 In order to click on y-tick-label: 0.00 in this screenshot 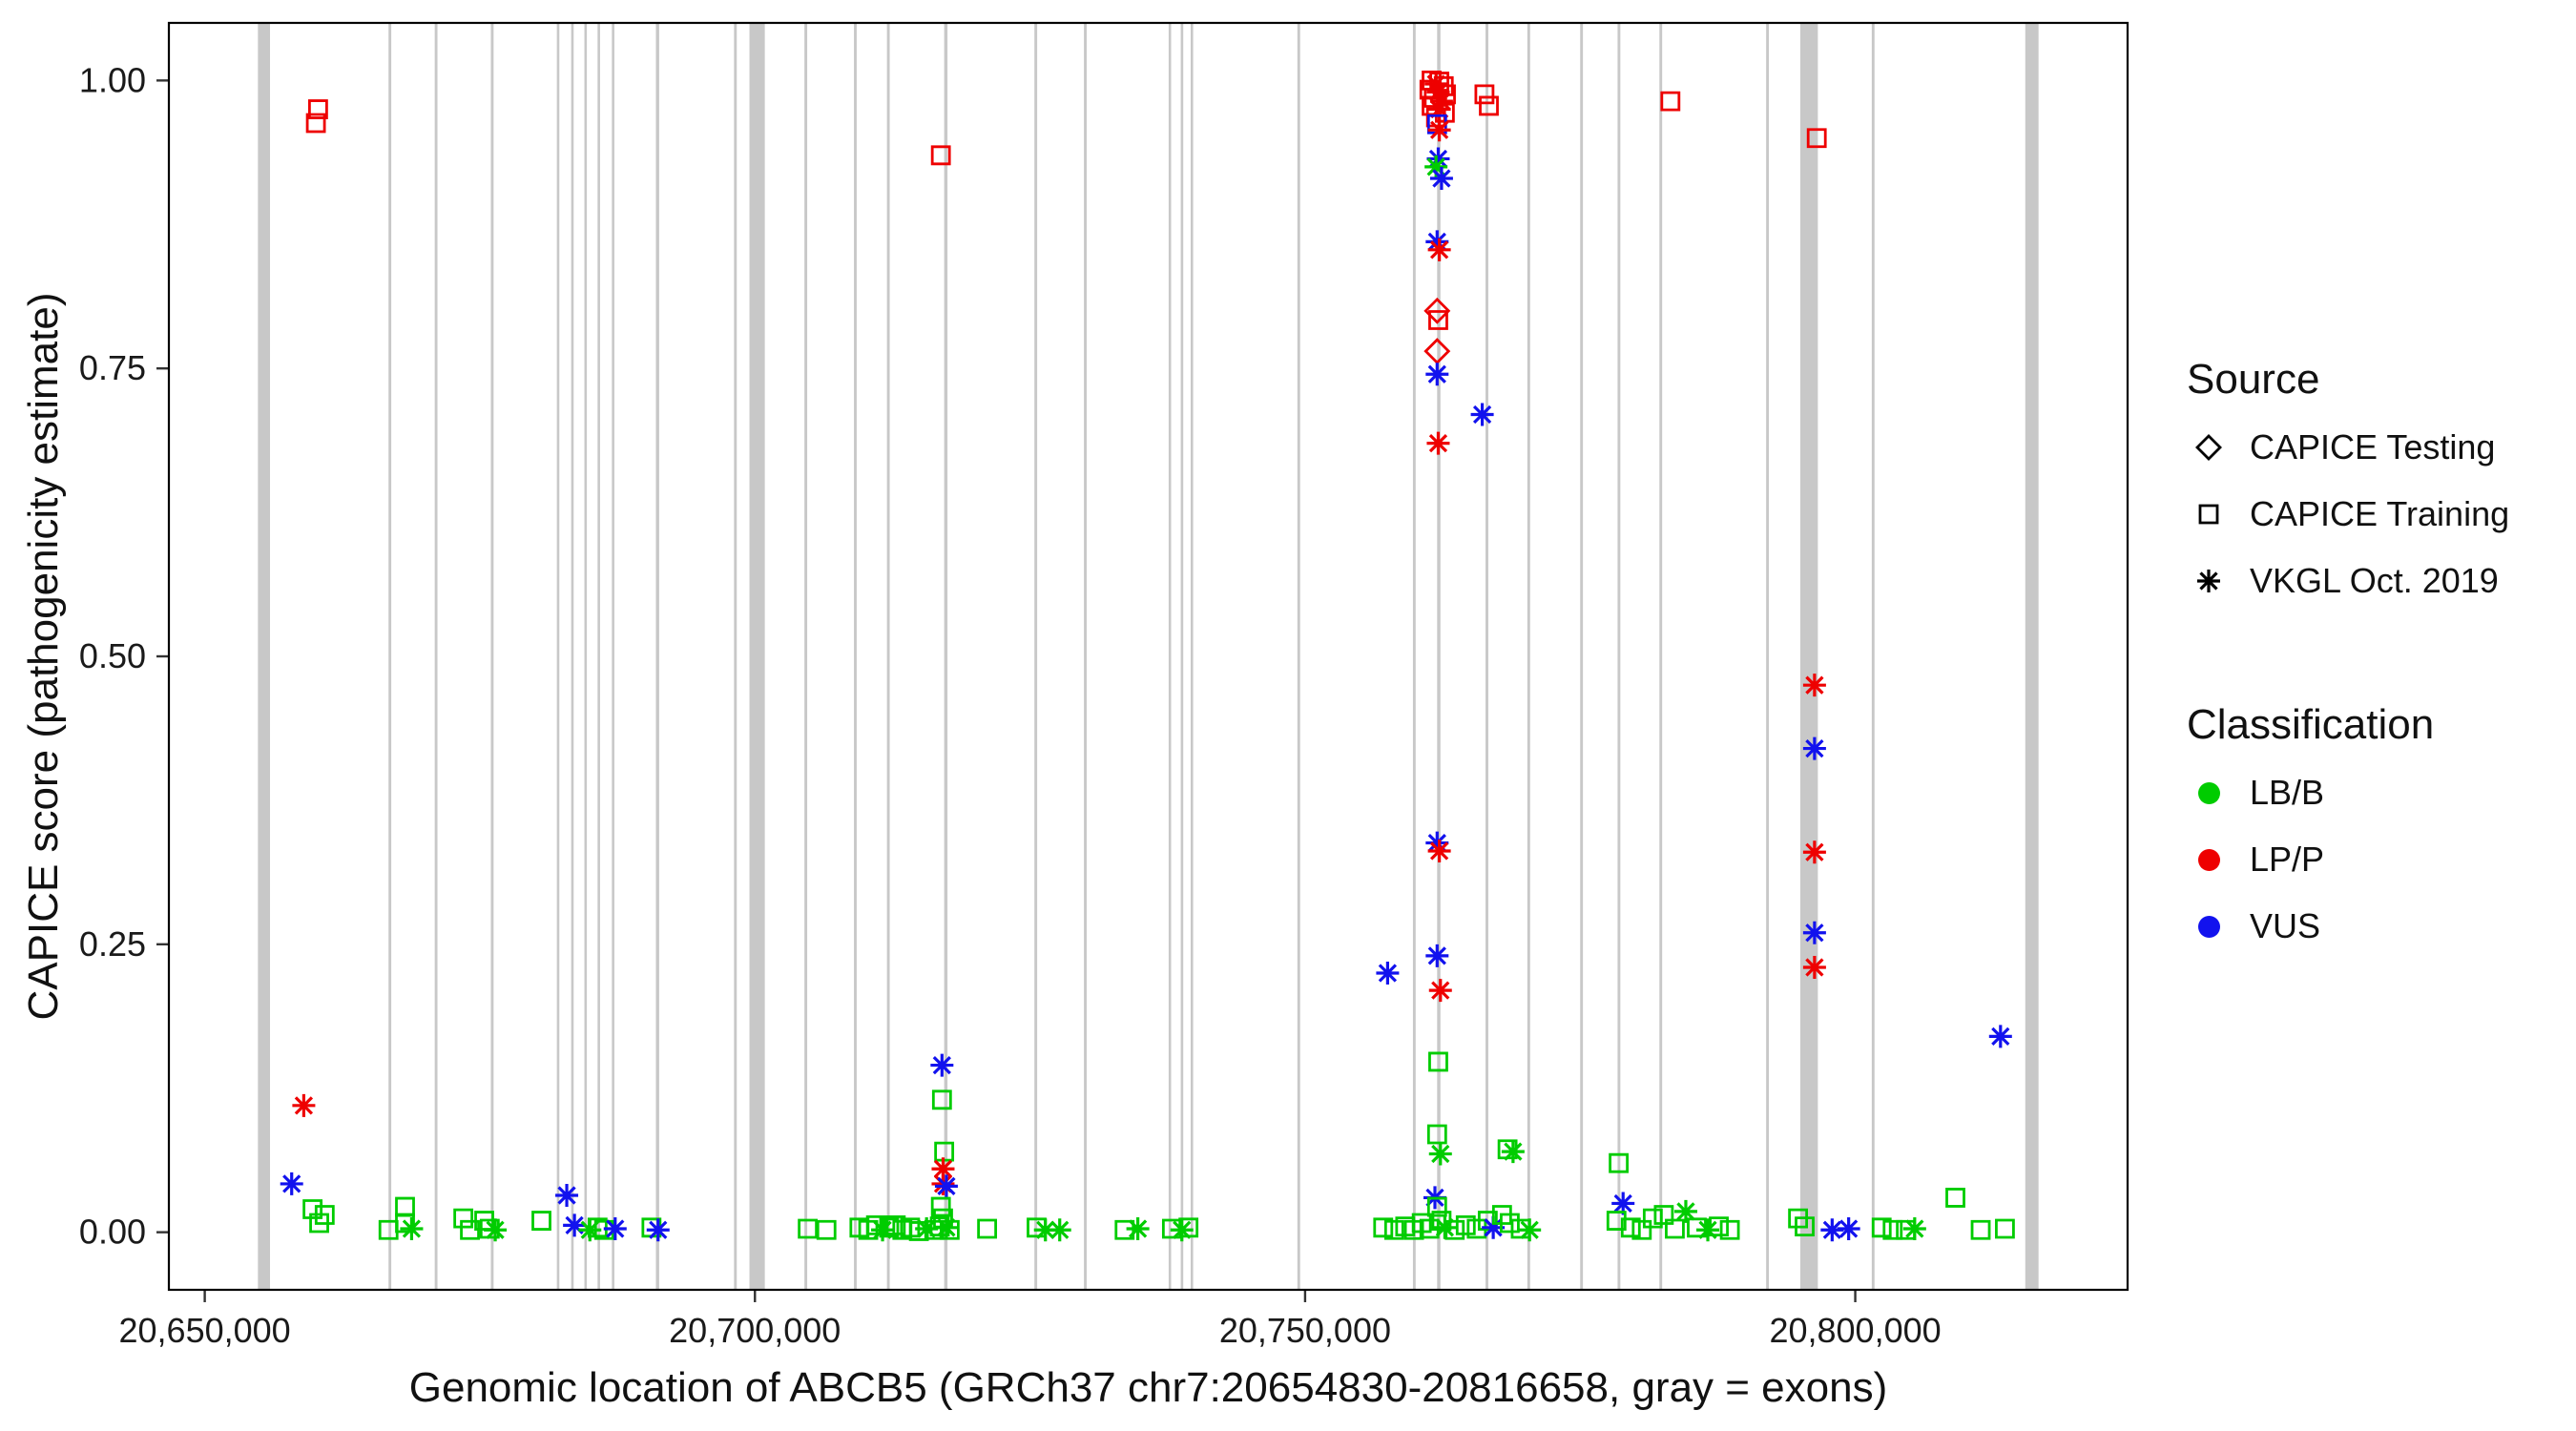, I will do `click(112, 1232)`.